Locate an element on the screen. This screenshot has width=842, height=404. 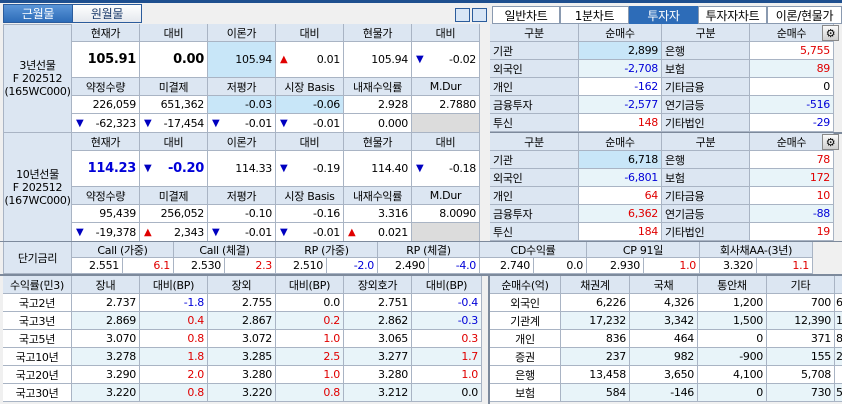
rate-header: RP (체결) is located at coordinates (429, 250).